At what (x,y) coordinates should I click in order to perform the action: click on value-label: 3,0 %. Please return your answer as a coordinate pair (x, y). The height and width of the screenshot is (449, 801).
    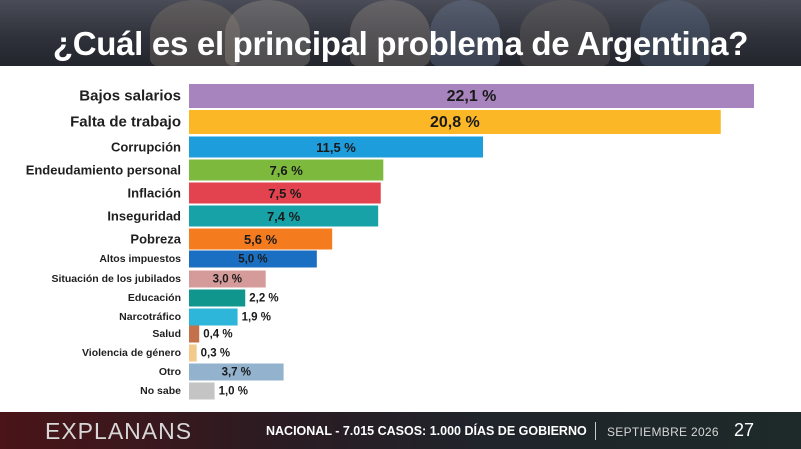
    Looking at the image, I should click on (227, 280).